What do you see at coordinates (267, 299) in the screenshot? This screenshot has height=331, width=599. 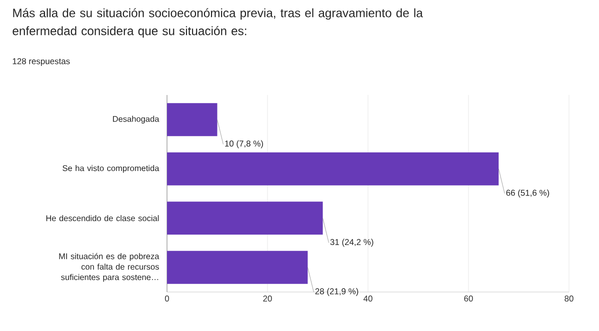 I see `x-tick-label: 20` at bounding box center [267, 299].